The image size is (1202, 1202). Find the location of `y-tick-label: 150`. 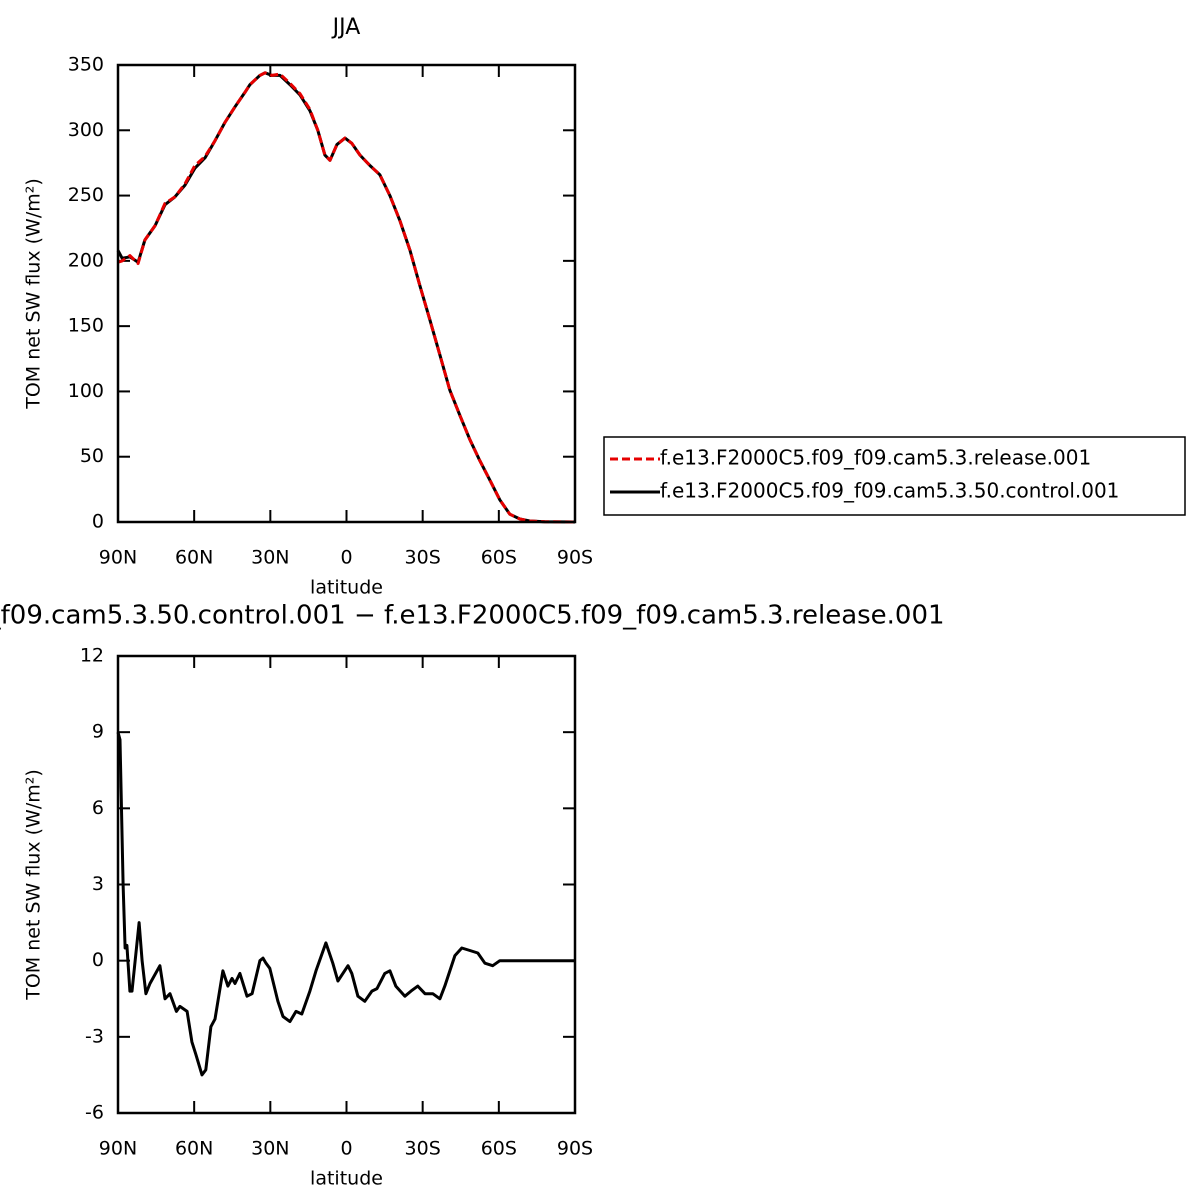

y-tick-label: 150 is located at coordinates (86, 326).